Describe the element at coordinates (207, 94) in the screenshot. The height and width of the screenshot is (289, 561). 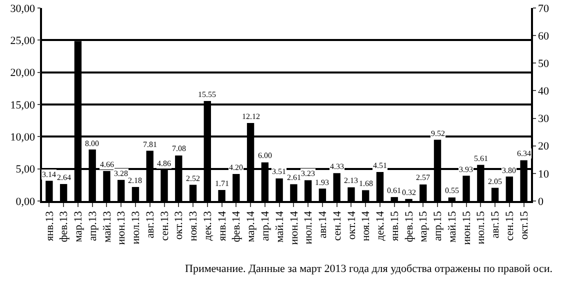
I see `data-label: 15.55` at that location.